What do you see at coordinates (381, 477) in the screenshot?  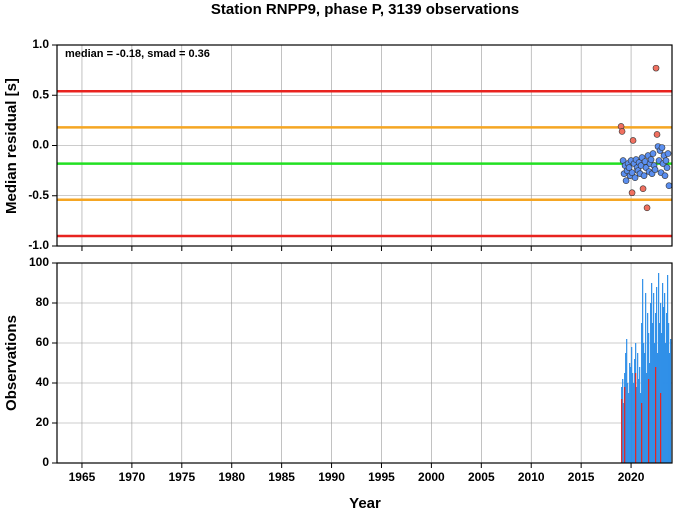 I see `x-tick-label: 1995` at bounding box center [381, 477].